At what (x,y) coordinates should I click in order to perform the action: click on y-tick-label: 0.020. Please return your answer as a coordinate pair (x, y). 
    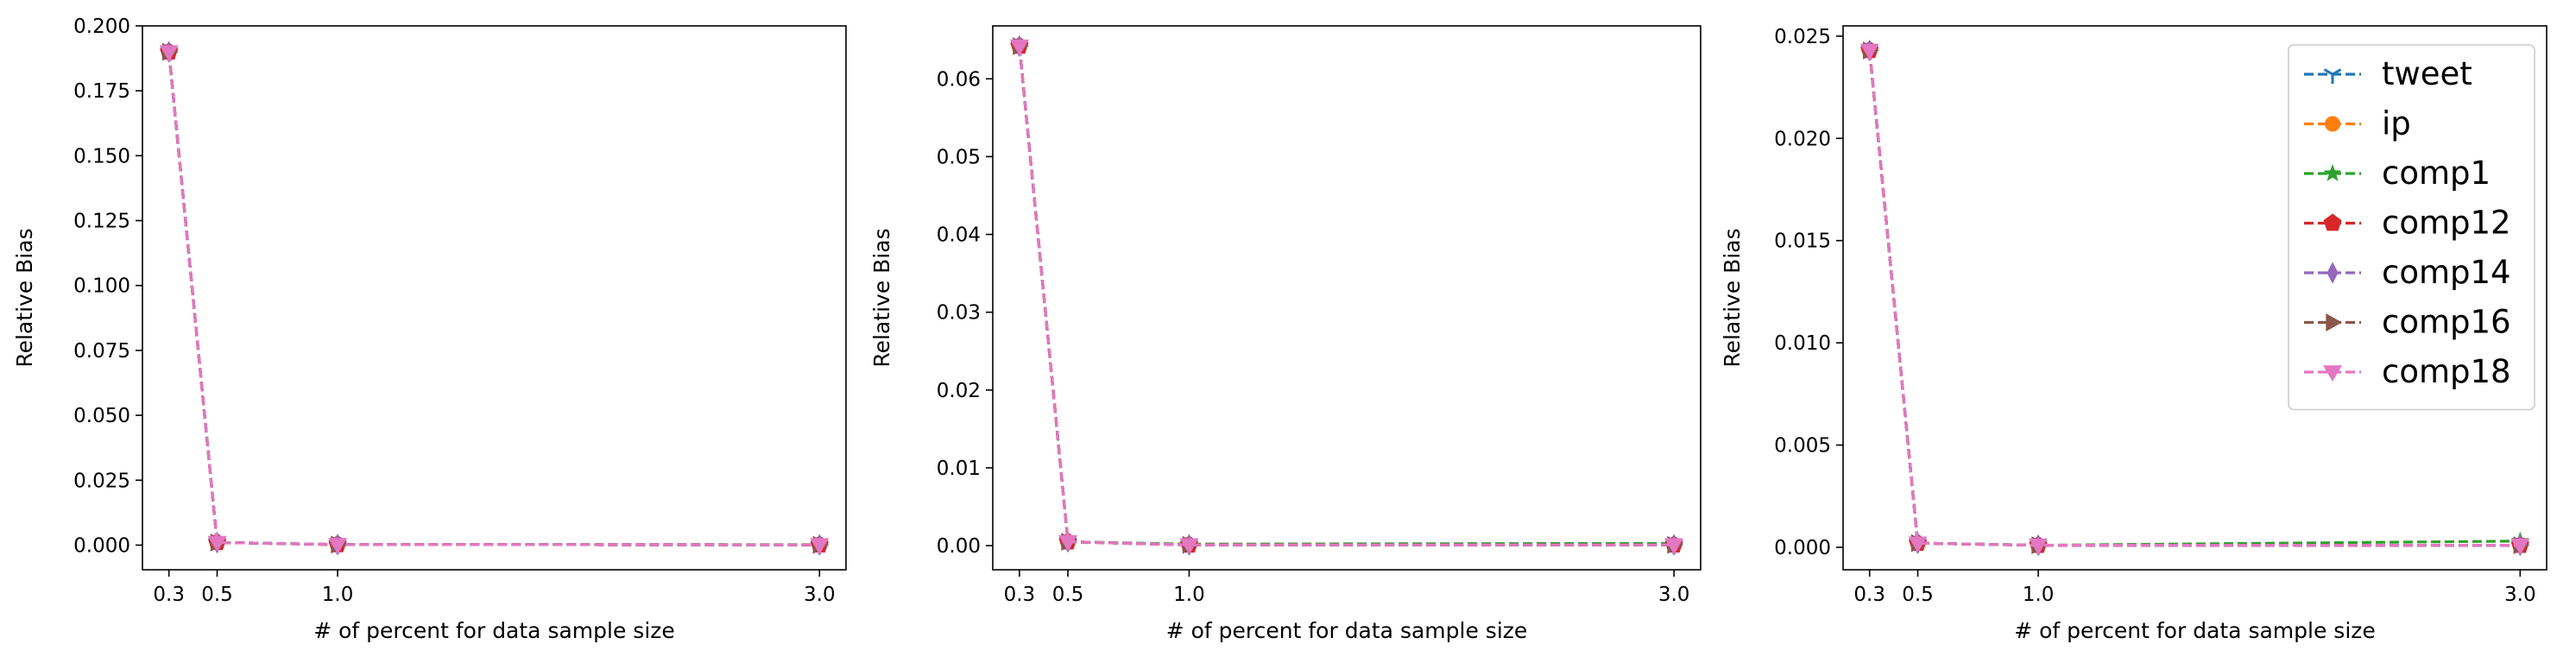
    Looking at the image, I should click on (1802, 139).